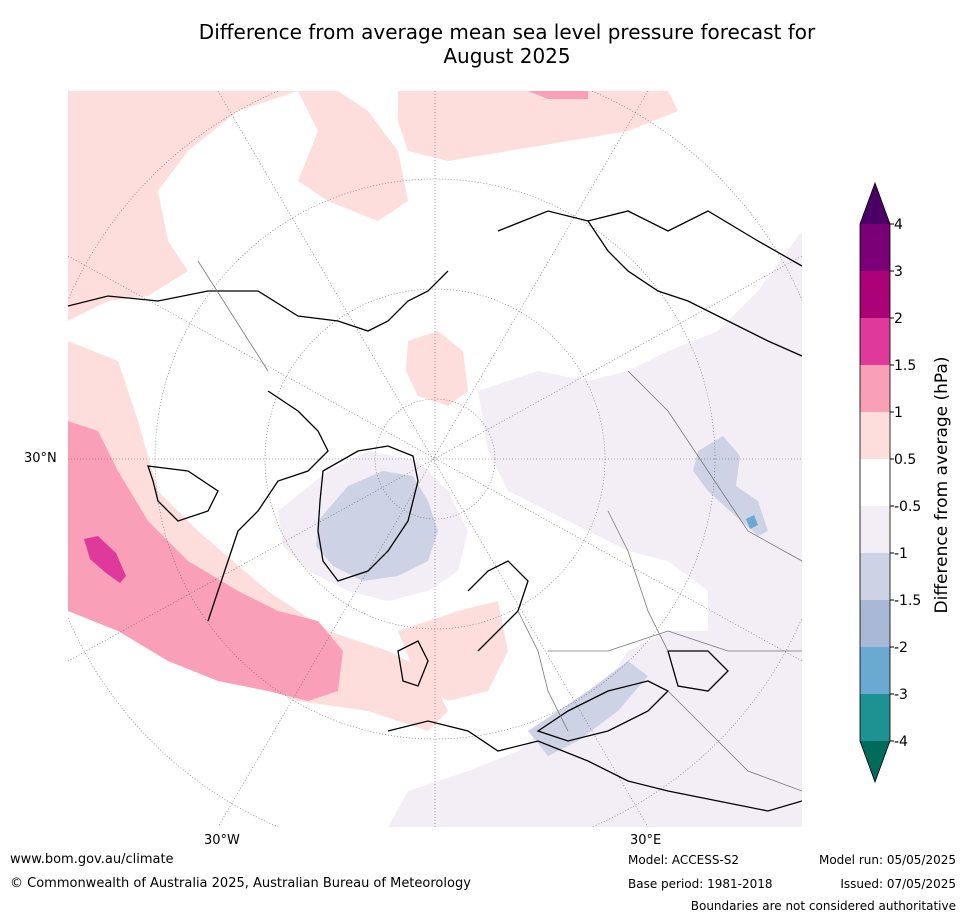 The image size is (965, 919). I want to click on anomaly-region-mediterranean-low, so click(588, 708).